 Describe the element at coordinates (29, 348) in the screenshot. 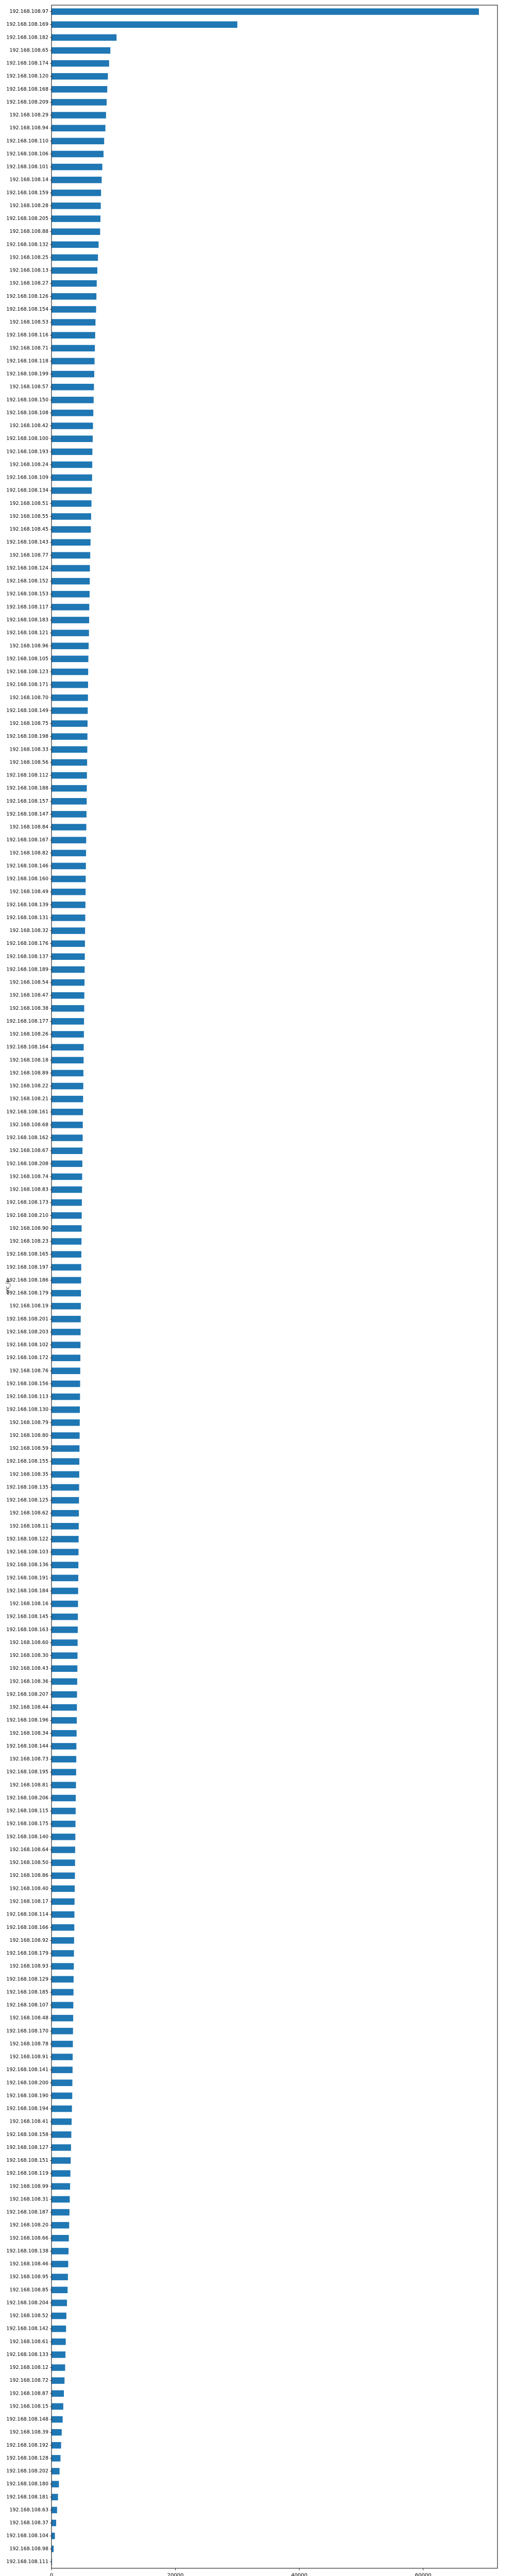

I see `y-tick-label: 192.168.108.71` at that location.